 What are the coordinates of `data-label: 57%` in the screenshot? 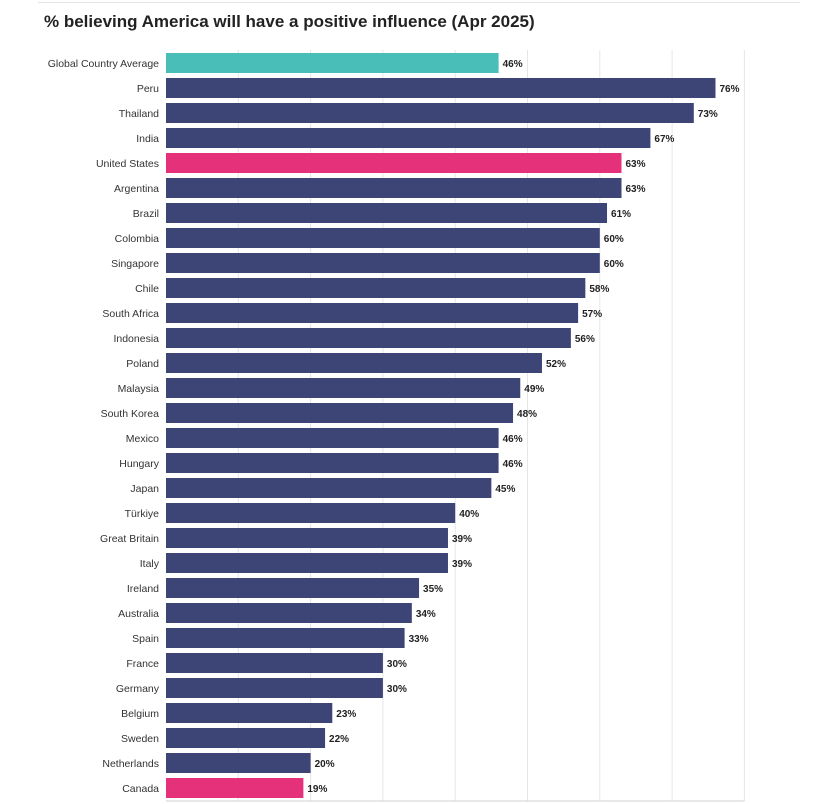 It's located at (592, 314).